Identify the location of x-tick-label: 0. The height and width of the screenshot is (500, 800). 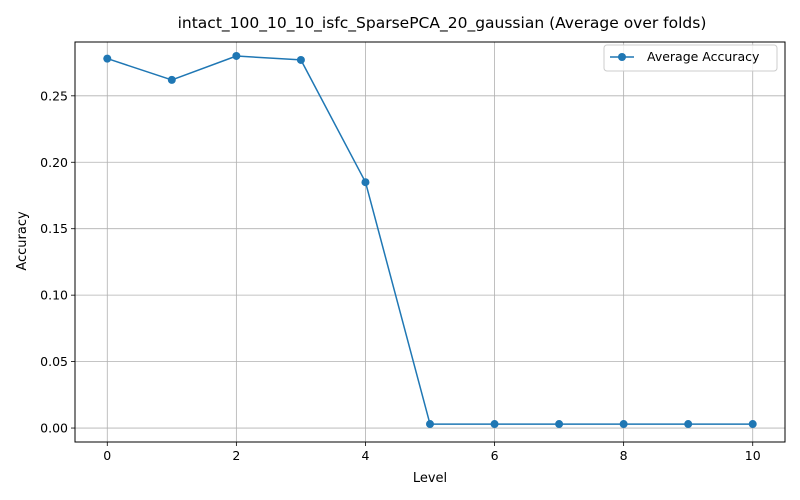
(107, 455).